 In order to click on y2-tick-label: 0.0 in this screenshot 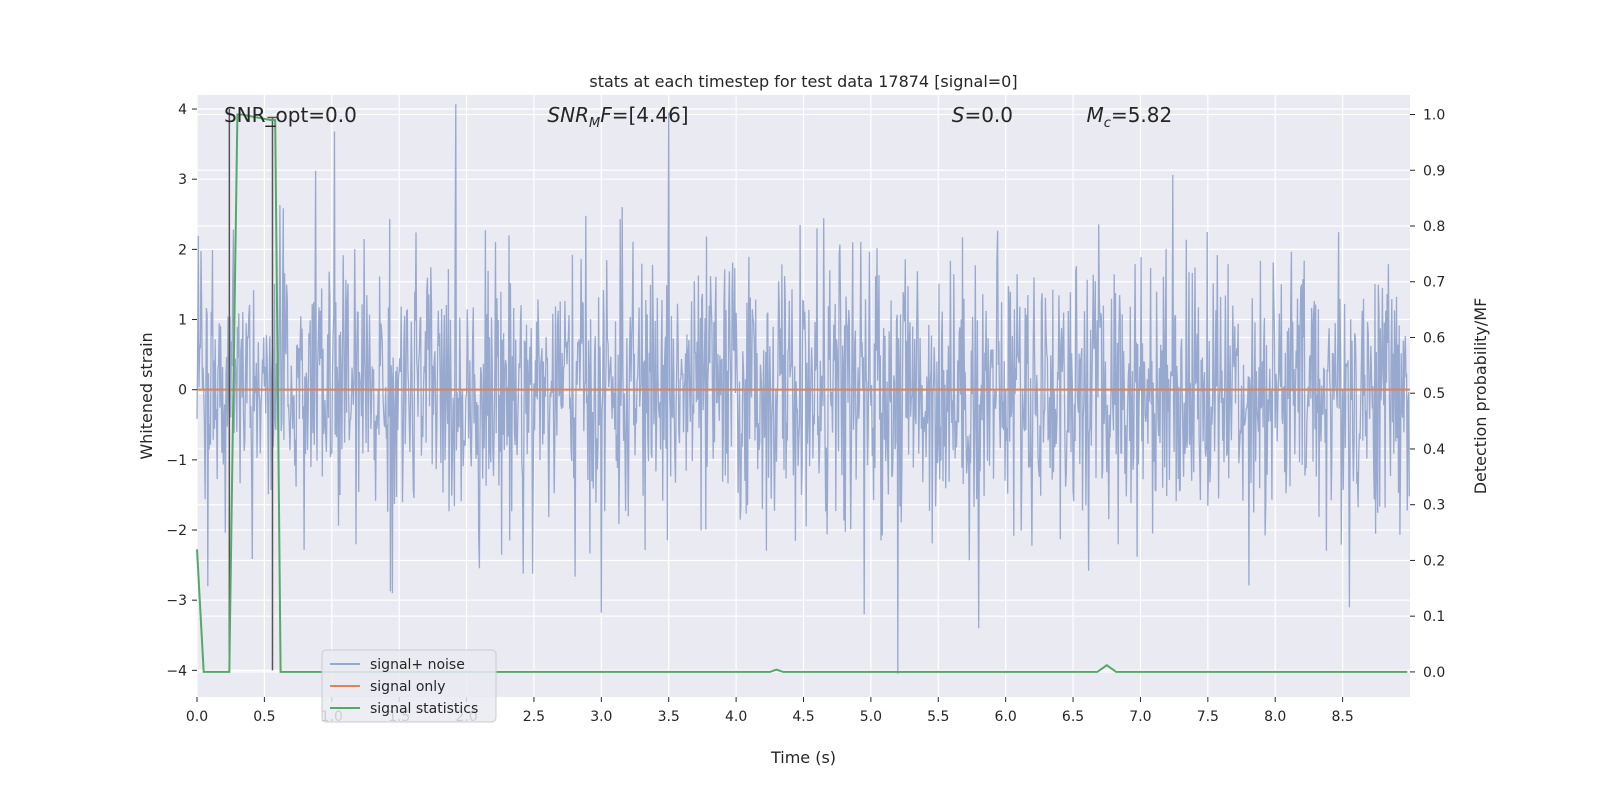, I will do `click(1434, 673)`.